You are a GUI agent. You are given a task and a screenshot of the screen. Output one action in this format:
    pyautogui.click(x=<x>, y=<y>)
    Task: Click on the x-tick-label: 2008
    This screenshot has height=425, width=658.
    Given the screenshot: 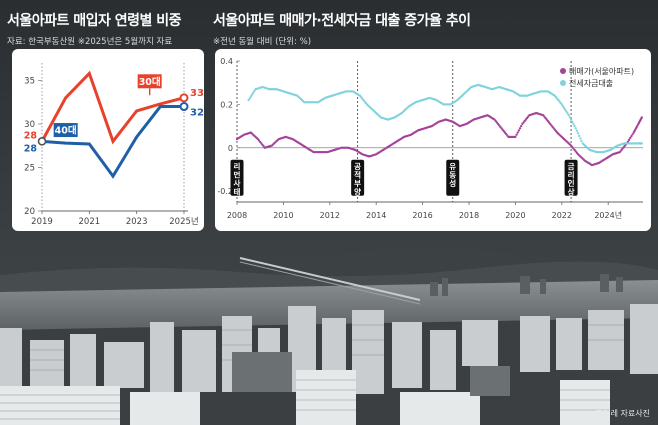 What is the action you would take?
    pyautogui.click(x=237, y=215)
    